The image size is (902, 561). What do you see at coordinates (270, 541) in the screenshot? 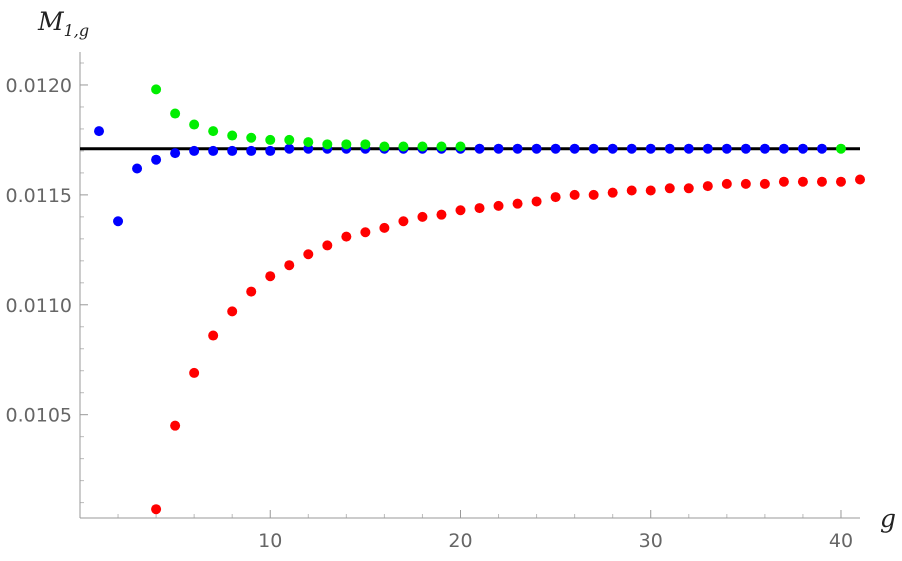
I see `x-tick-label: 10` at bounding box center [270, 541].